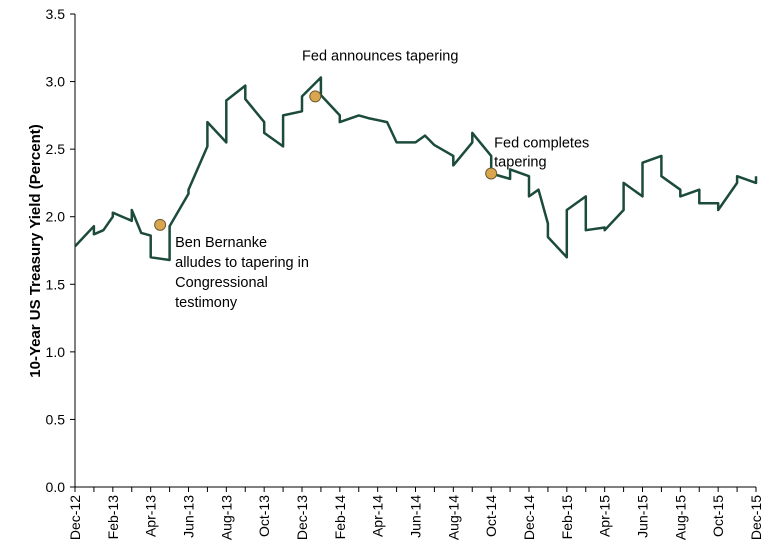  I want to click on x-tick-label: Oct-14, so click(491, 516).